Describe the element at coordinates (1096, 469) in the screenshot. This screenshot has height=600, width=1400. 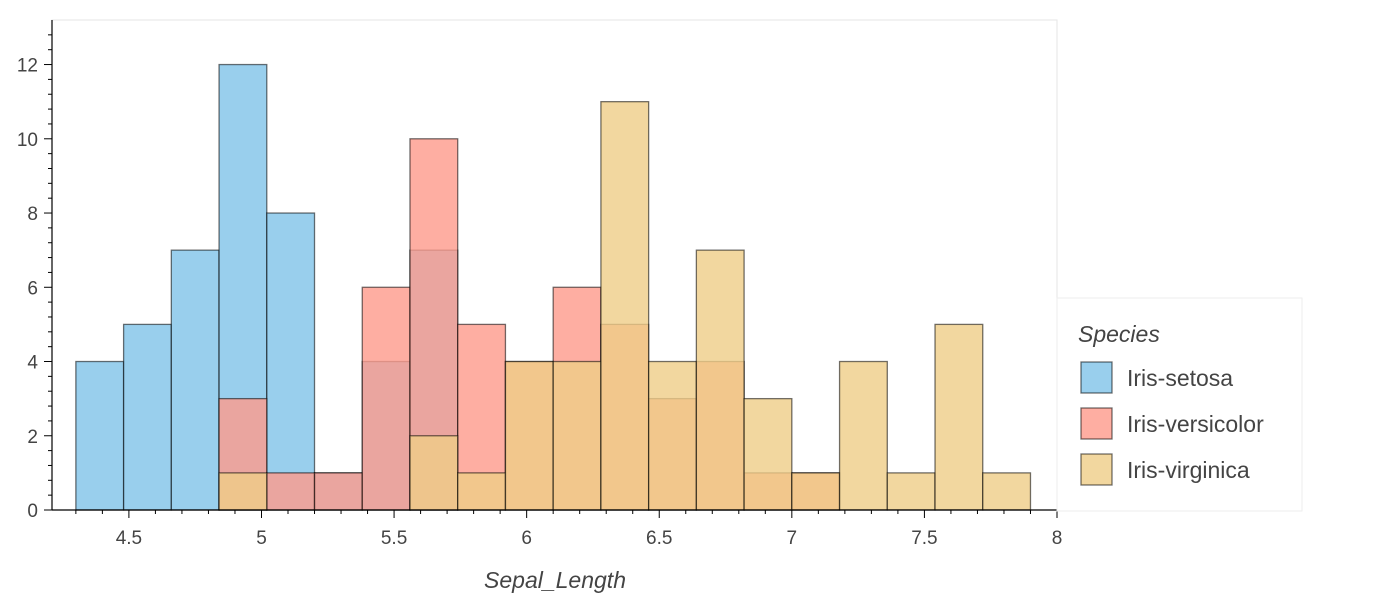
I see `legend-swatch-iris-virginica` at that location.